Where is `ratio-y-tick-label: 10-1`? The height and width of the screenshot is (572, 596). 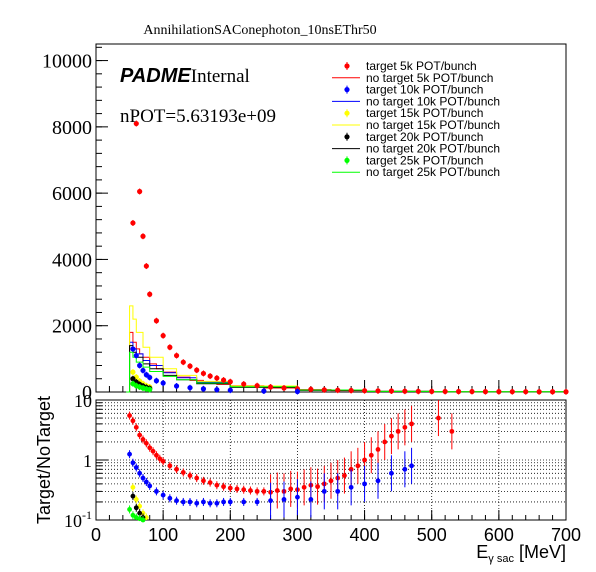
ratio-y-tick-label: 10-1 is located at coordinates (78, 519).